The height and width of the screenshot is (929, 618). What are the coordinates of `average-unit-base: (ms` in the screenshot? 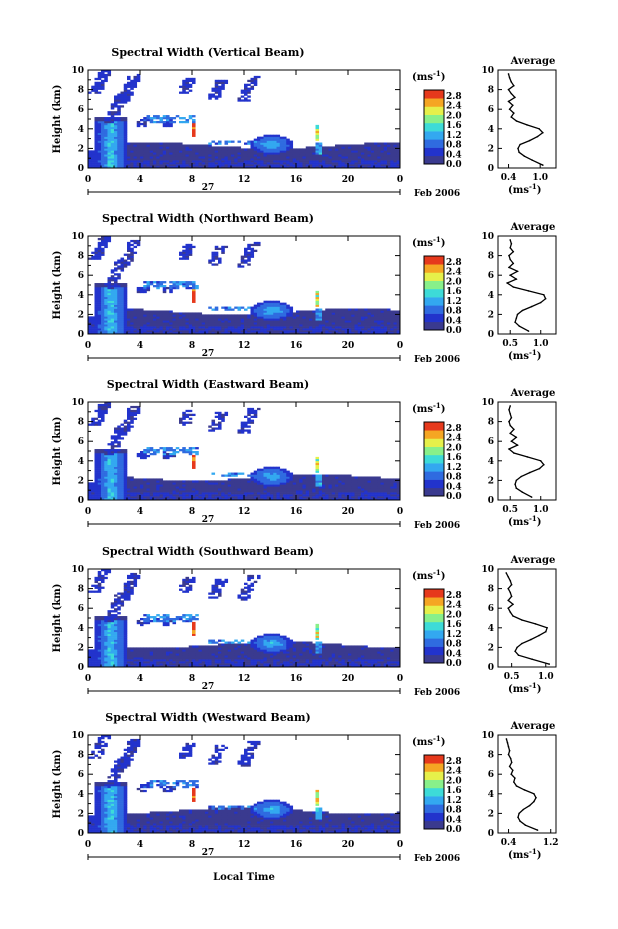 It's located at (518, 356).